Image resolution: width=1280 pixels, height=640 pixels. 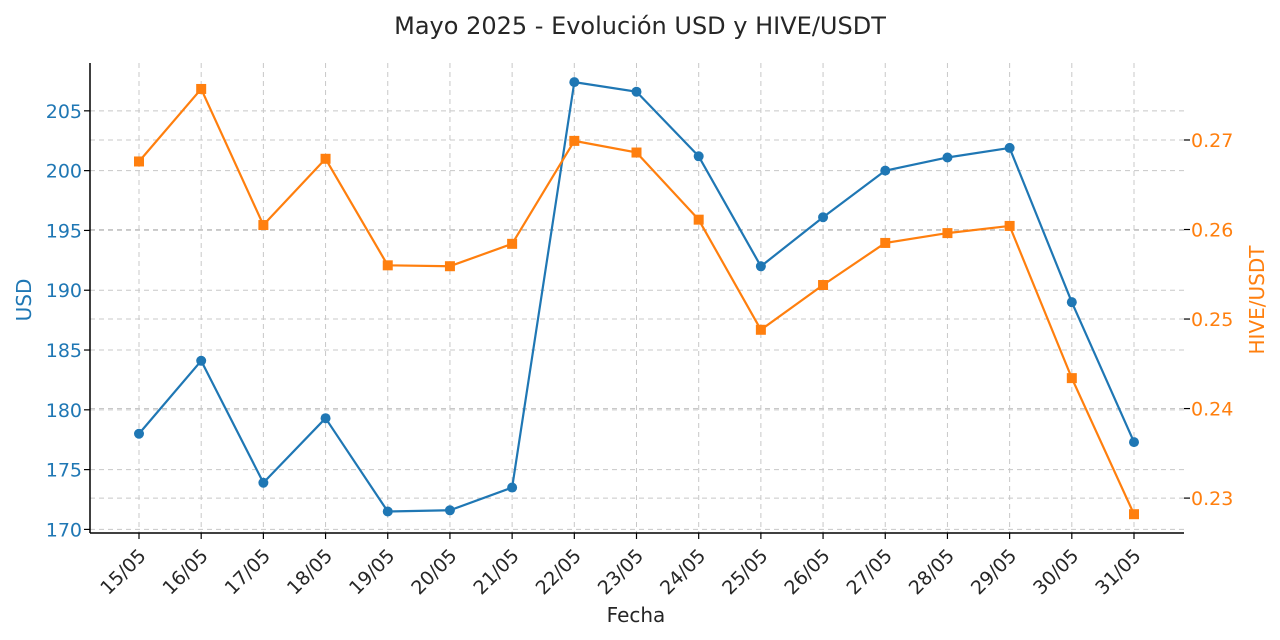 What do you see at coordinates (310, 572) in the screenshot?
I see `x-tick-label: 18/05` at bounding box center [310, 572].